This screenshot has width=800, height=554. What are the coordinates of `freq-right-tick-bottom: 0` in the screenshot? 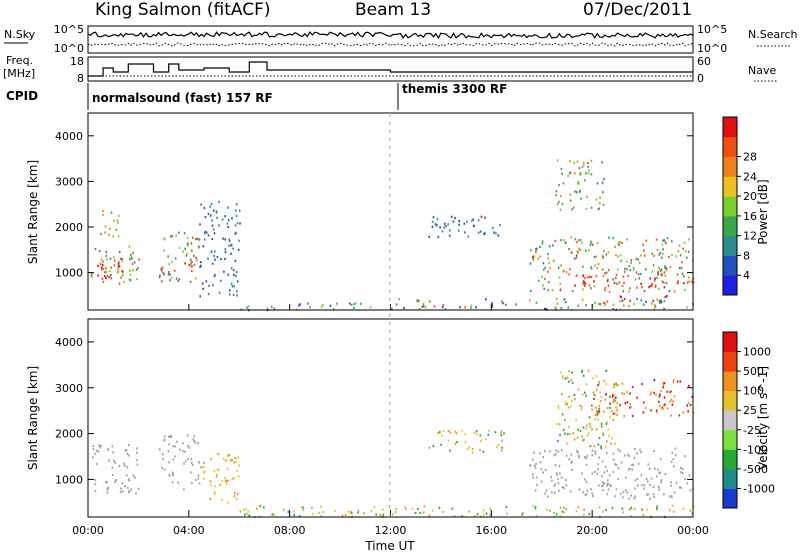 It's located at (700, 78).